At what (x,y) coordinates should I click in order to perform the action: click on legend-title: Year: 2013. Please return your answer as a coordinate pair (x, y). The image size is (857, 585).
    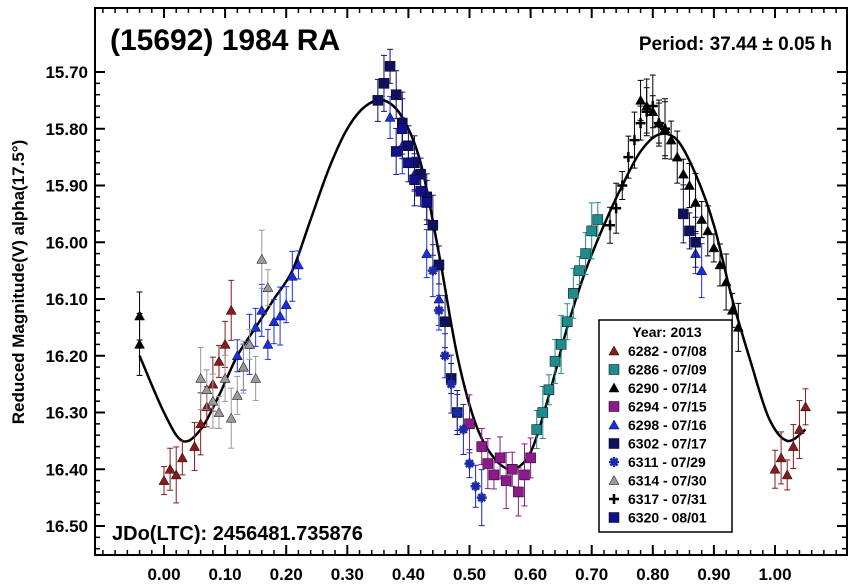
    Looking at the image, I should click on (666, 332).